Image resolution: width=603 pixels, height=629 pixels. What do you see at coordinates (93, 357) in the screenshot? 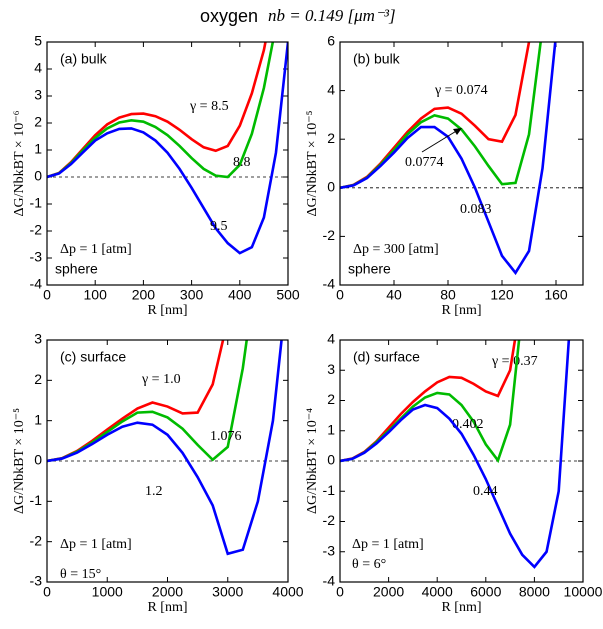
I see `panel-label: (c) surface` at bounding box center [93, 357].